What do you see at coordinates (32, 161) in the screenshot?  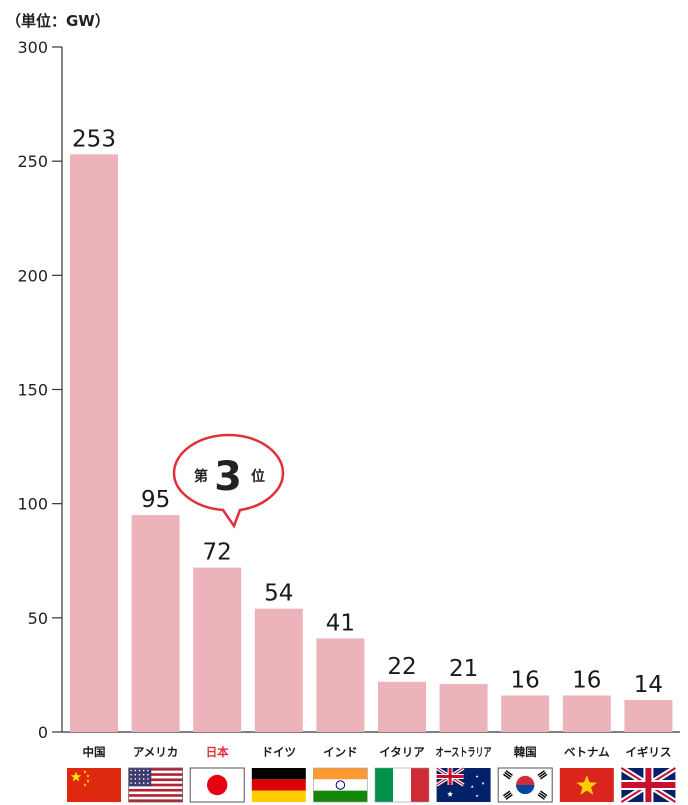 I see `y-tick-label: 250` at bounding box center [32, 161].